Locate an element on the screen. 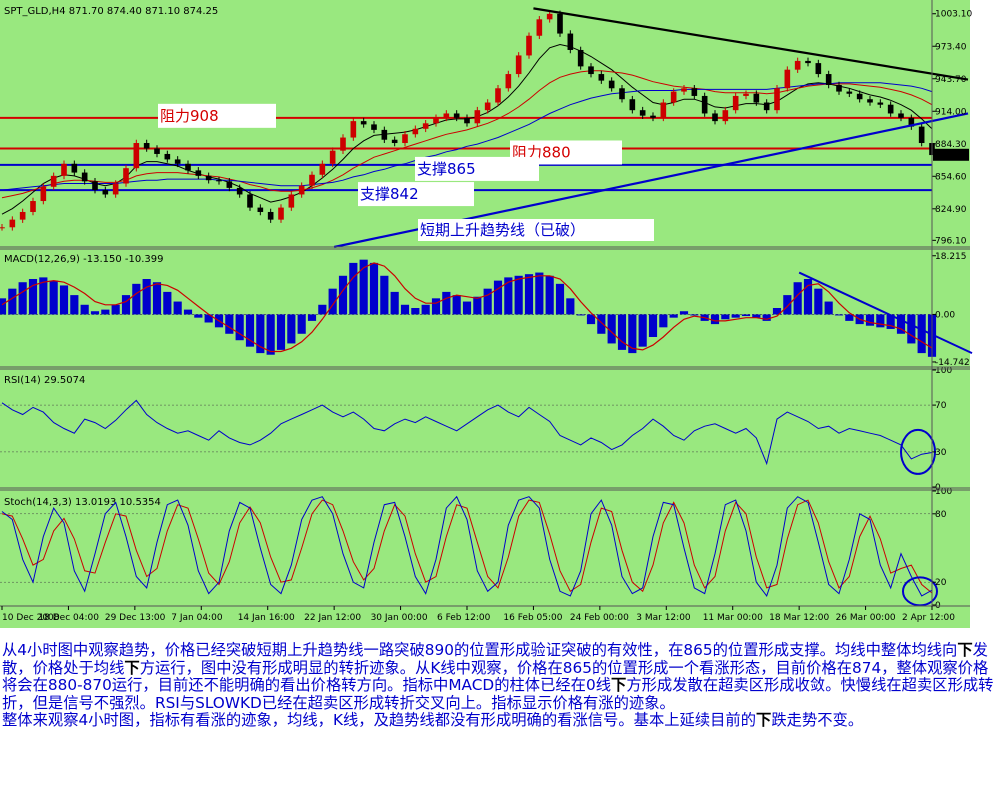 The width and height of the screenshot is (1006, 803). x-tick-label: 29 Dec 13:00 is located at coordinates (135, 618).